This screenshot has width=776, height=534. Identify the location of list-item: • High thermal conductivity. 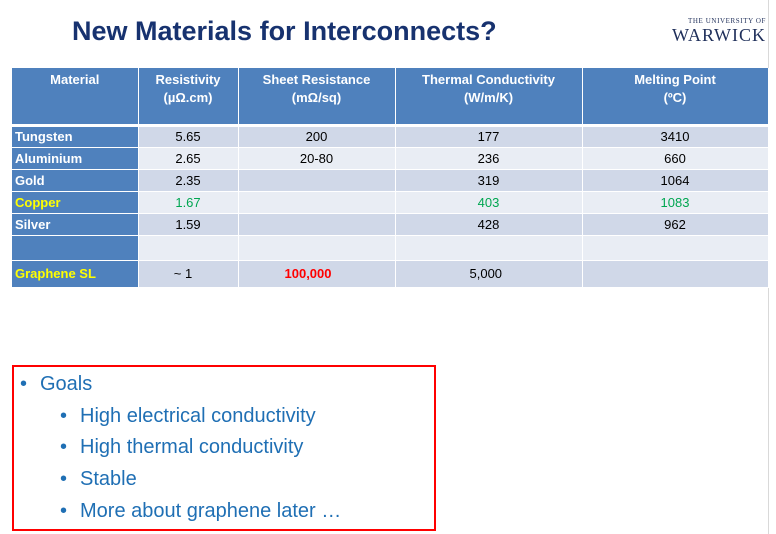
(182, 447).